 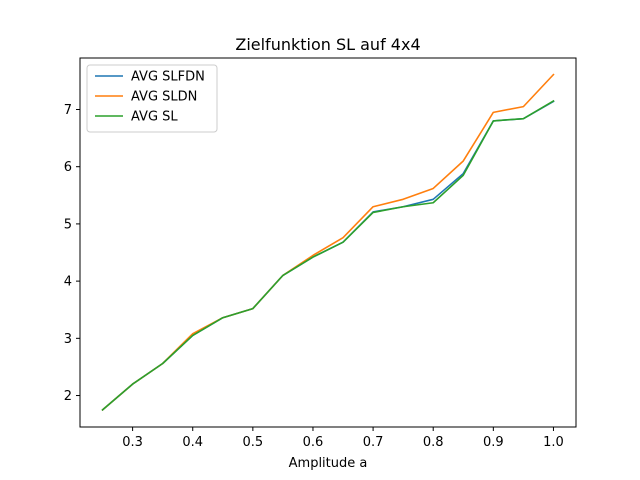 What do you see at coordinates (68, 224) in the screenshot?
I see `y-tick-label: 5` at bounding box center [68, 224].